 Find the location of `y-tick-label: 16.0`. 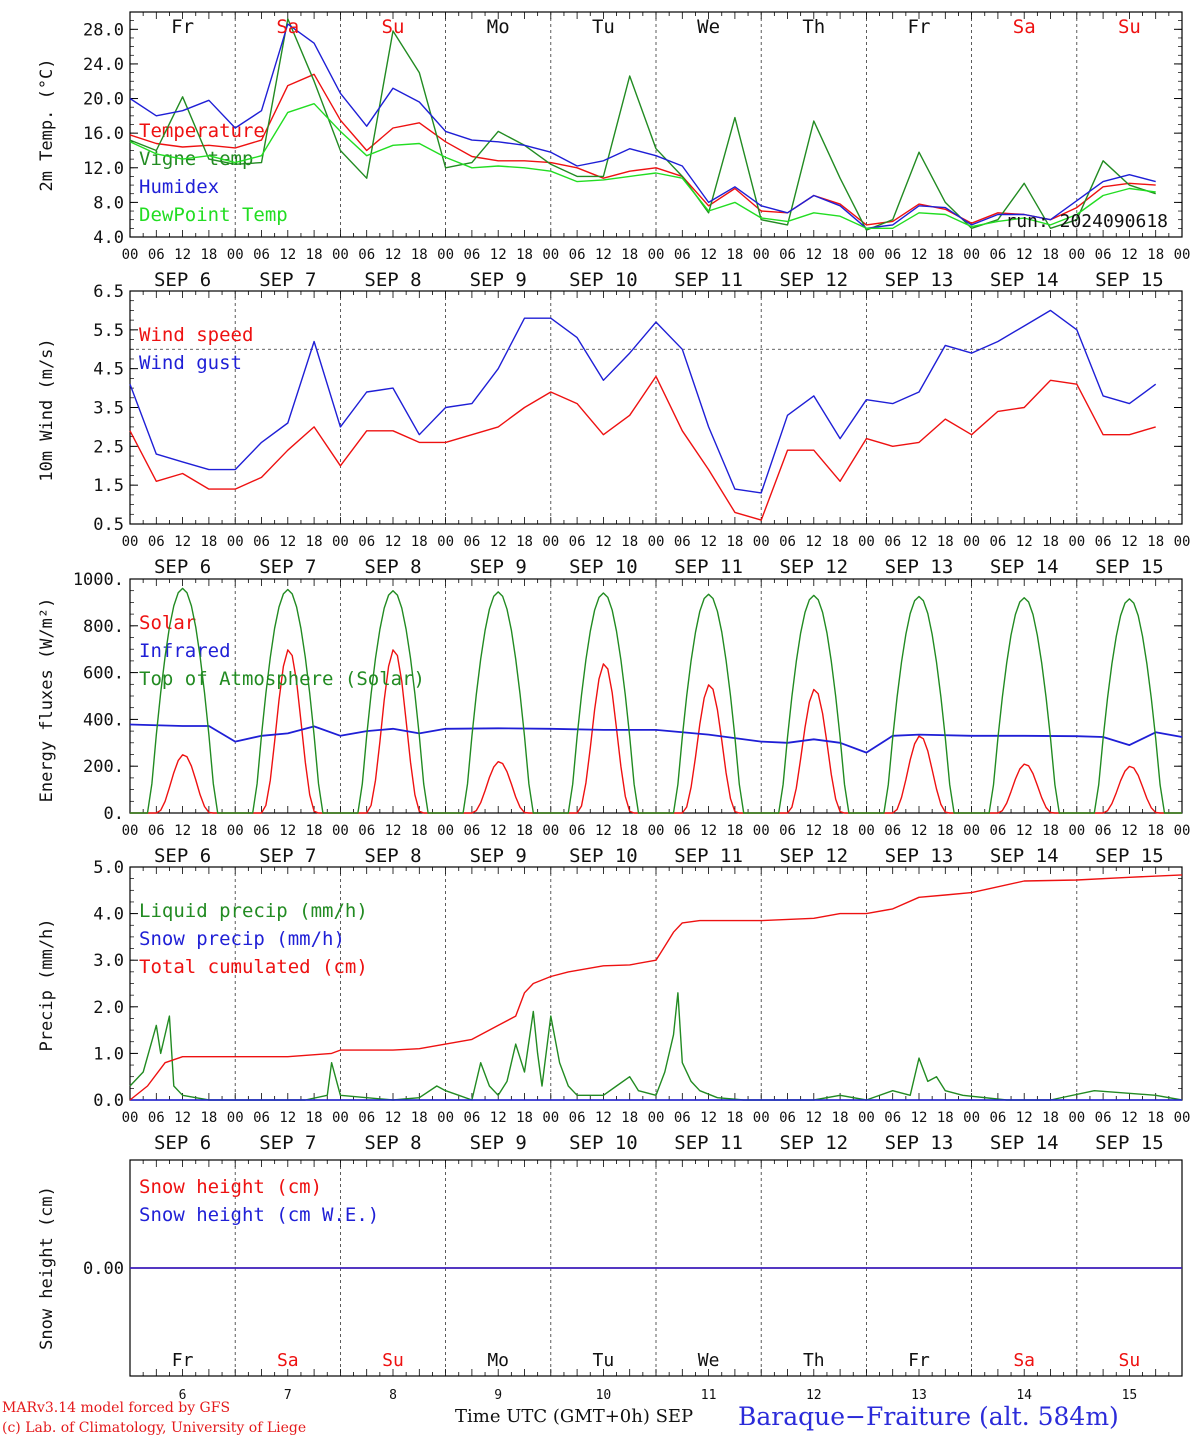

y-tick-label: 16.0 is located at coordinates (103, 134).